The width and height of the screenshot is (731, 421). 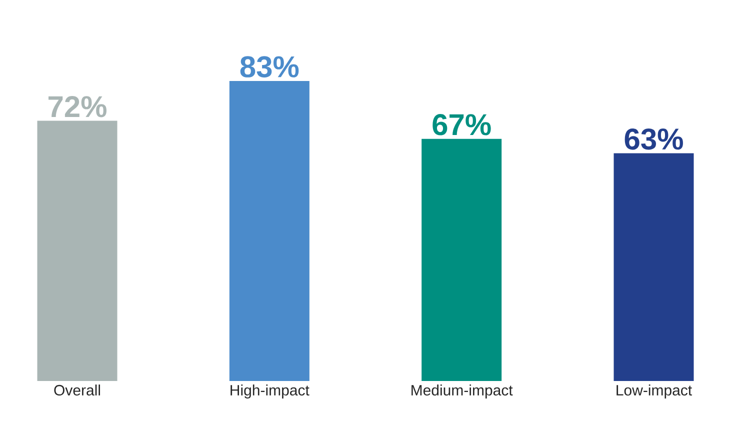 I want to click on data-label: 72%, so click(x=77, y=107).